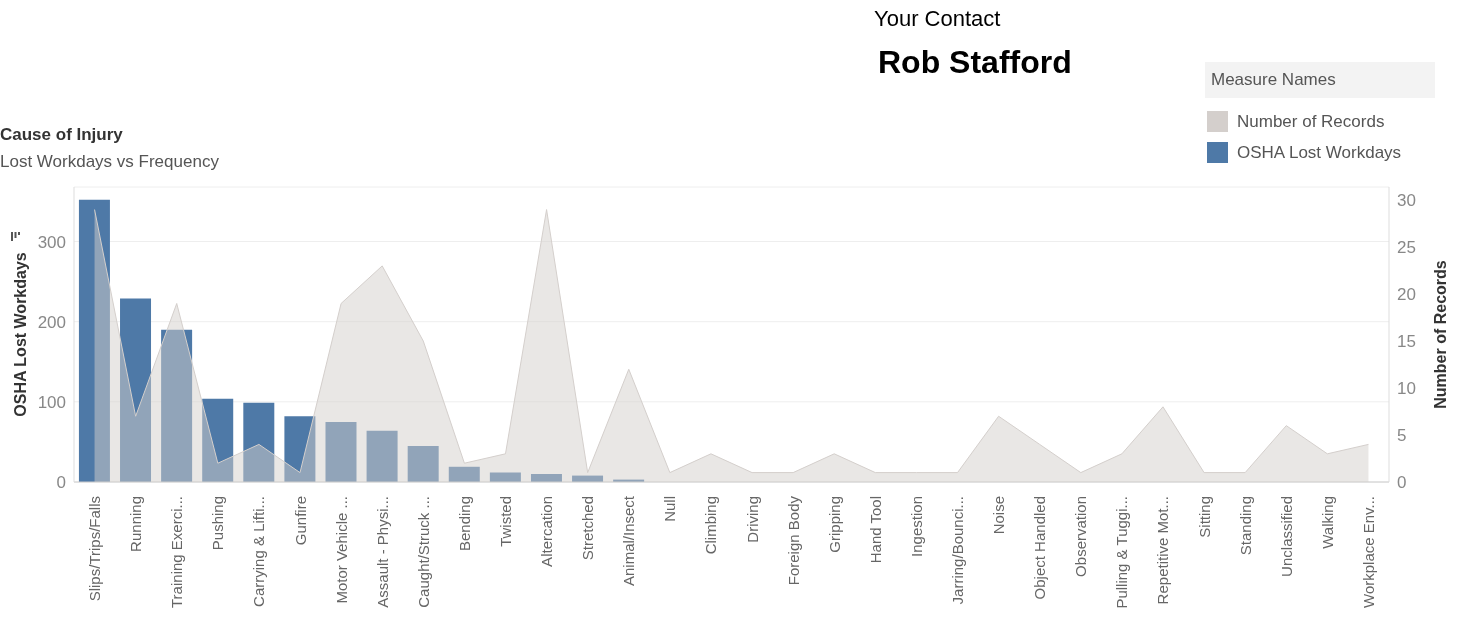 The width and height of the screenshot is (1460, 635). What do you see at coordinates (1081, 536) in the screenshot?
I see `x-tick-label: Observation` at bounding box center [1081, 536].